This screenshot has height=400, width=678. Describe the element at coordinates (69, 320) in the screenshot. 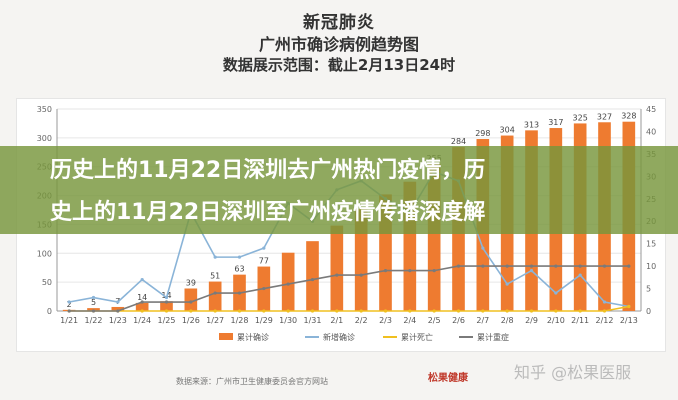

I see `x-tick-label: 1/21` at that location.